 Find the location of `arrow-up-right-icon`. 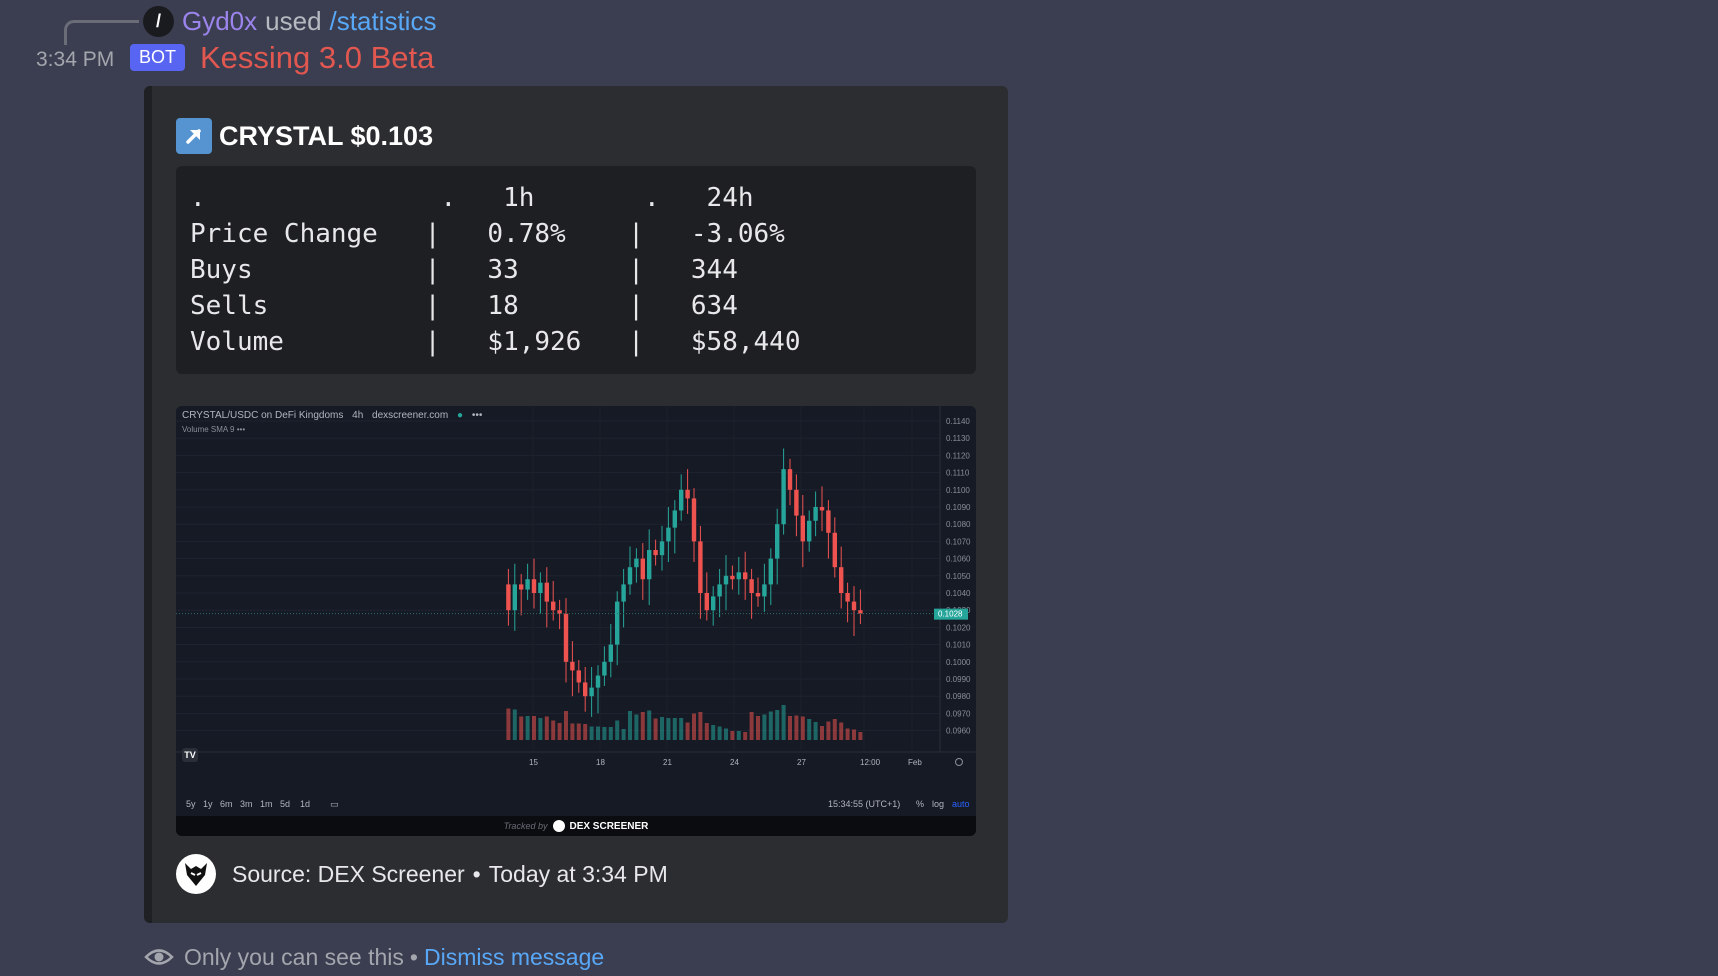

arrow-up-right-icon is located at coordinates (194, 136).